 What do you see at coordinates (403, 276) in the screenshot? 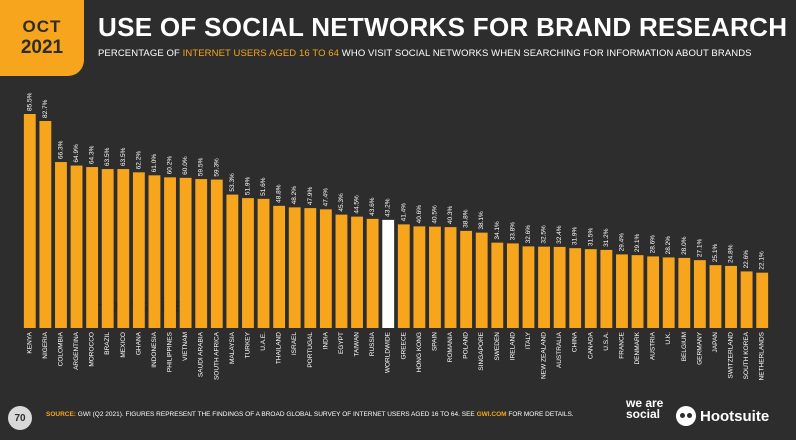
I see `bar-greece` at bounding box center [403, 276].